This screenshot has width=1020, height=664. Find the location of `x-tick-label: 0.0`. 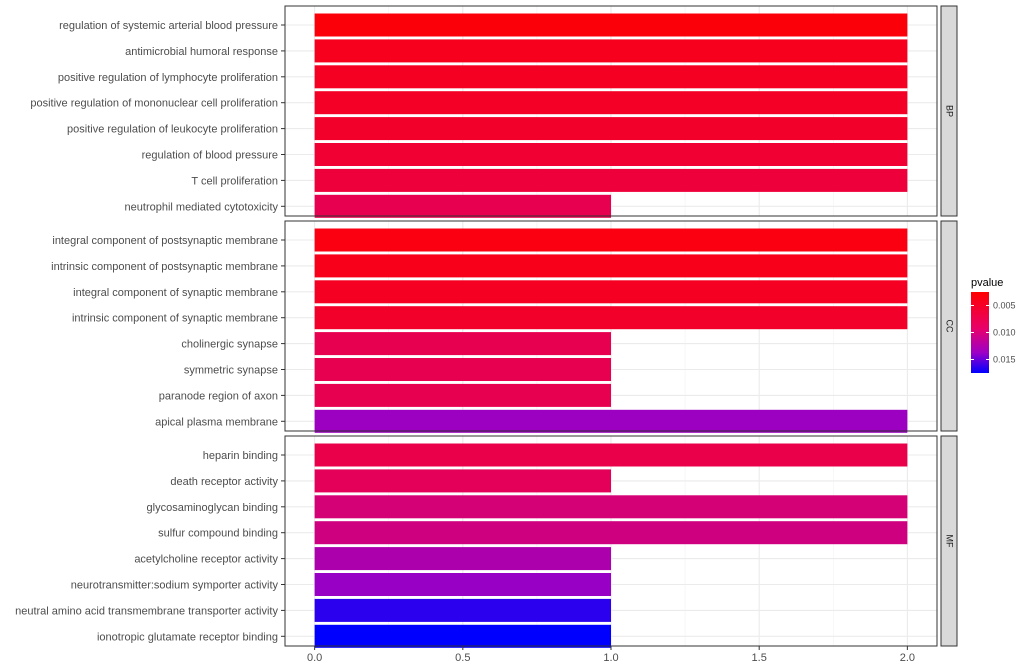

x-tick-label: 0.0 is located at coordinates (314, 658).